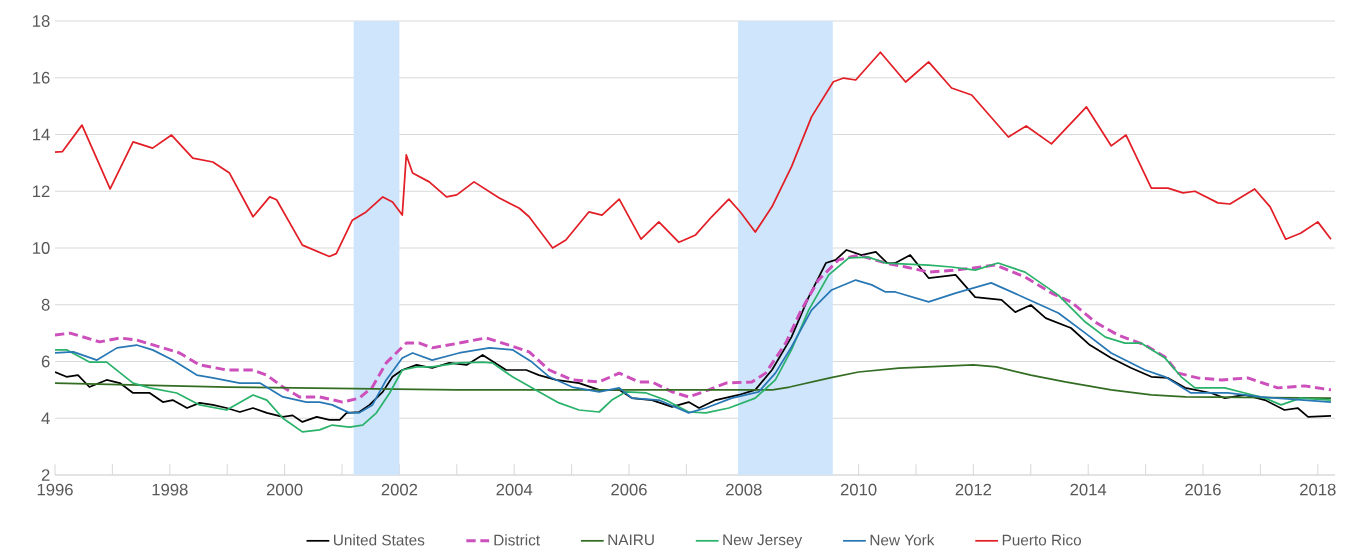 This screenshot has width=1360, height=555. Describe the element at coordinates (45, 475) in the screenshot. I see `y-tick-label: 2` at that location.